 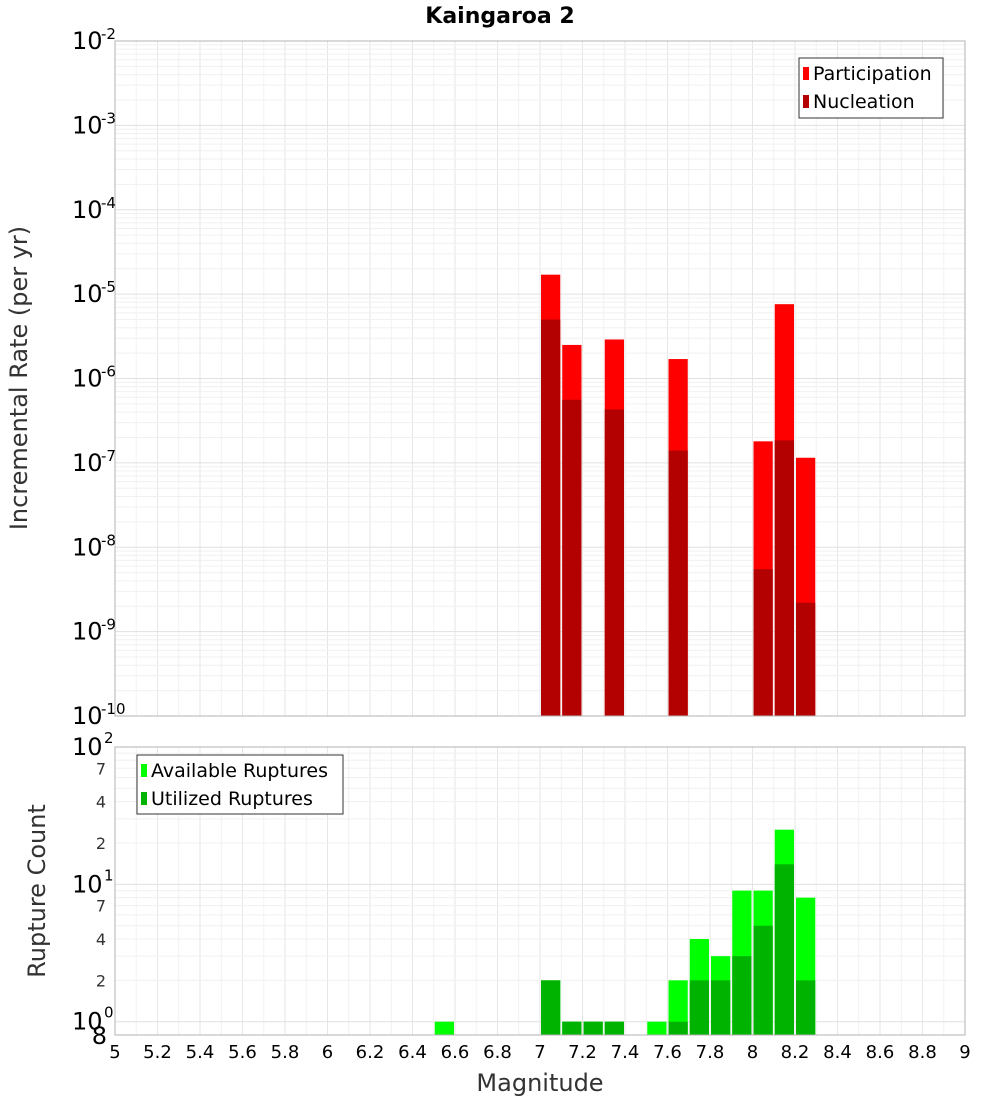 I want to click on x-tick-label: 7.6, so click(x=667, y=1052).